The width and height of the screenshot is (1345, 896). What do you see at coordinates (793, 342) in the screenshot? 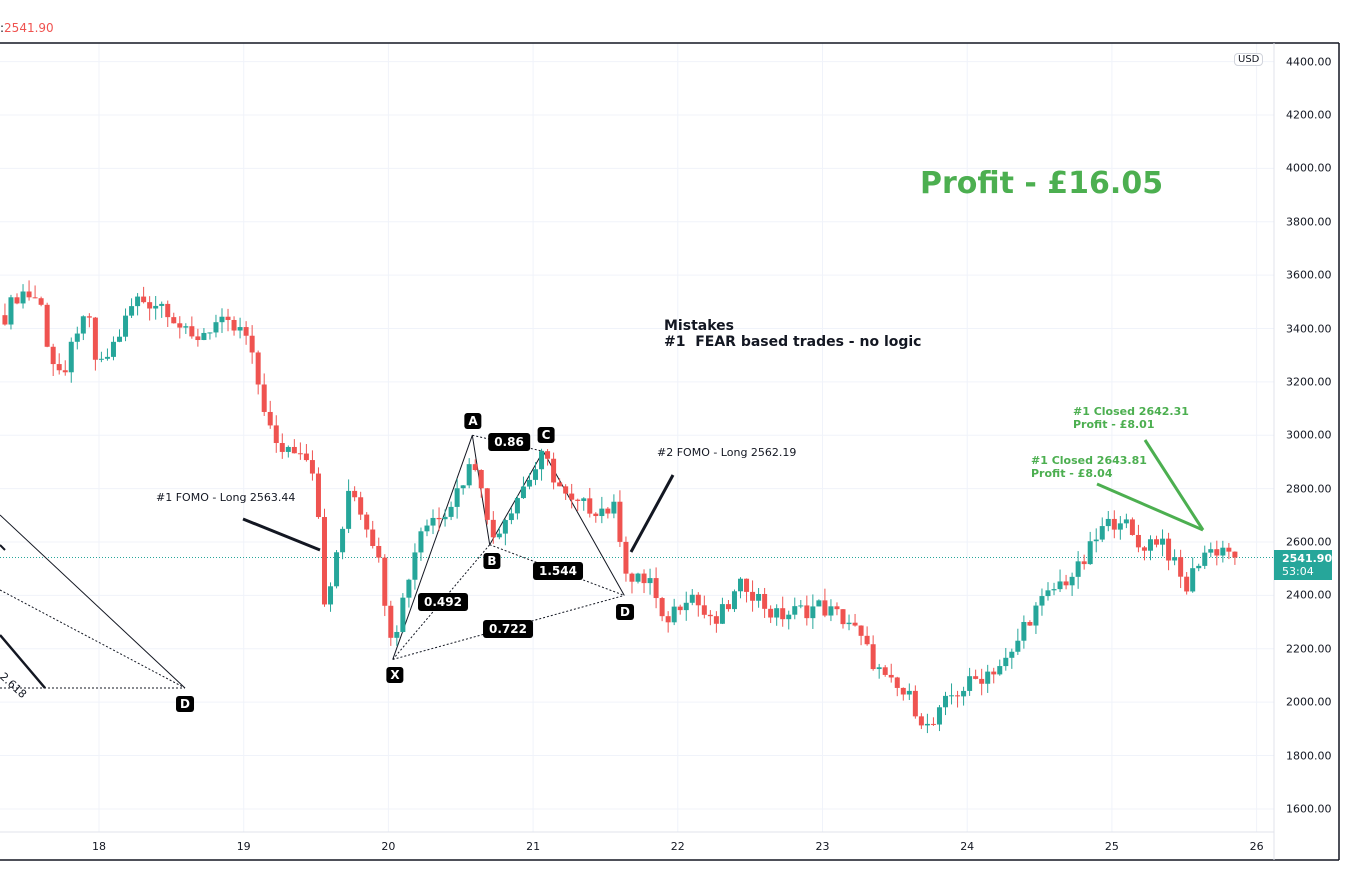
I see `mistakes-item: #1 FEAR based trades - no logic` at bounding box center [793, 342].